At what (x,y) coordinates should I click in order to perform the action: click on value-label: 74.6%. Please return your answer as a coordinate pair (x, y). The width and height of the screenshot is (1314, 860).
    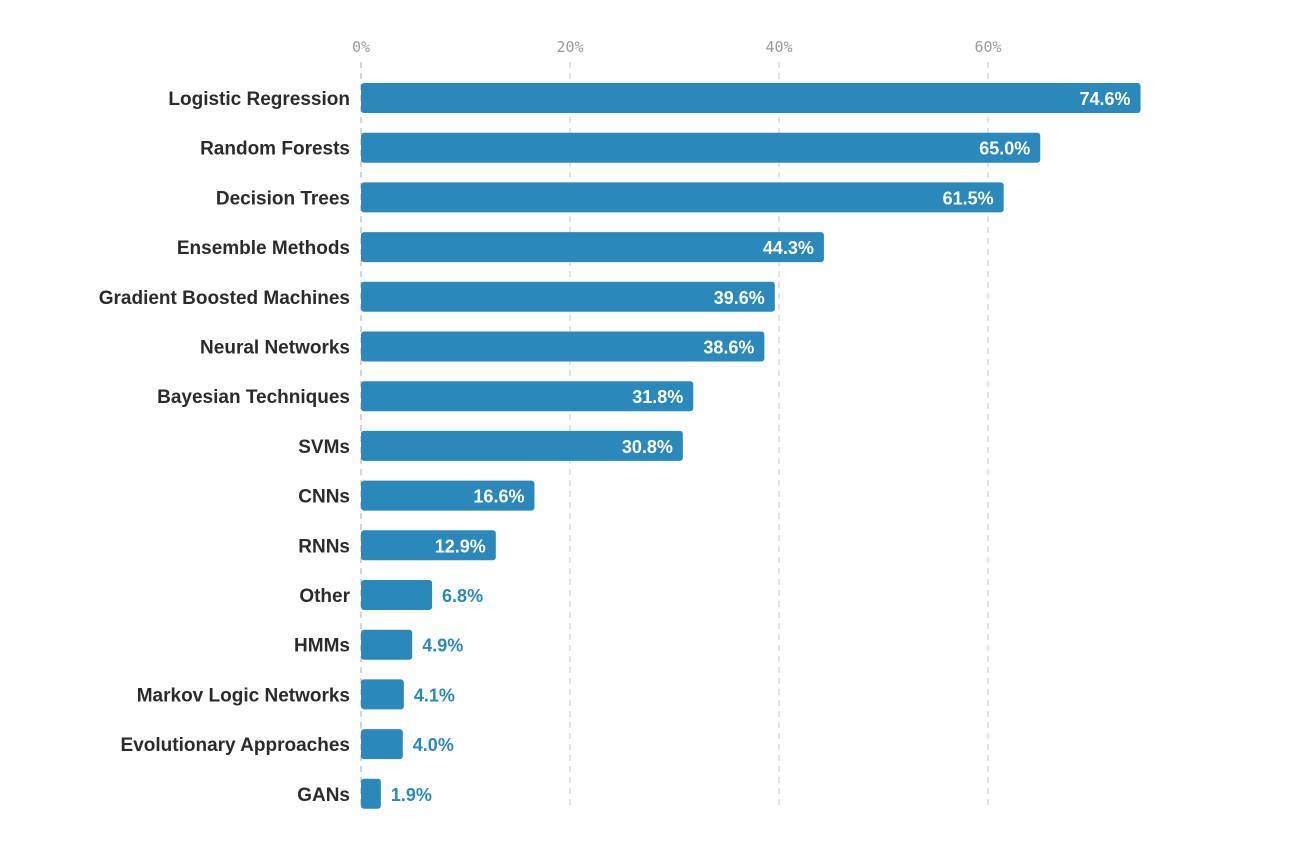
    Looking at the image, I should click on (1105, 99).